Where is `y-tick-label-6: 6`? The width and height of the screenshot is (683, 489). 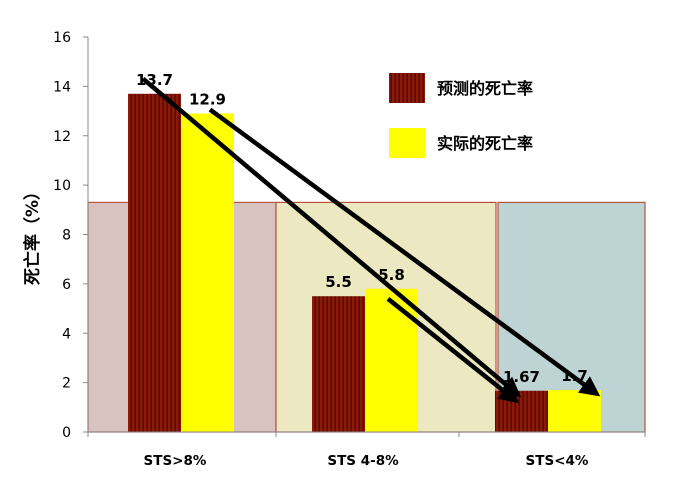 y-tick-label-6: 6 is located at coordinates (66, 285).